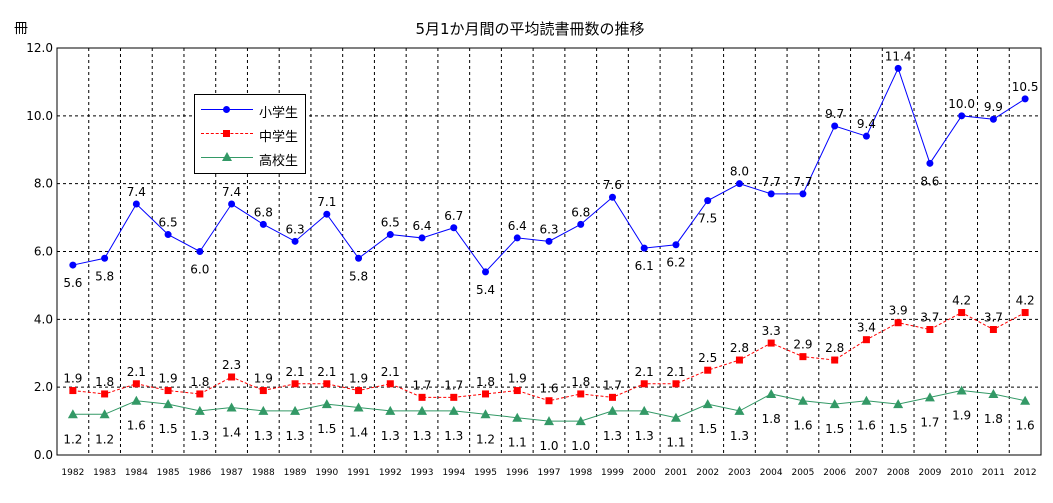 The image size is (1053, 503). What do you see at coordinates (993, 318) in the screenshot?
I see `data-label: 3.7` at bounding box center [993, 318].